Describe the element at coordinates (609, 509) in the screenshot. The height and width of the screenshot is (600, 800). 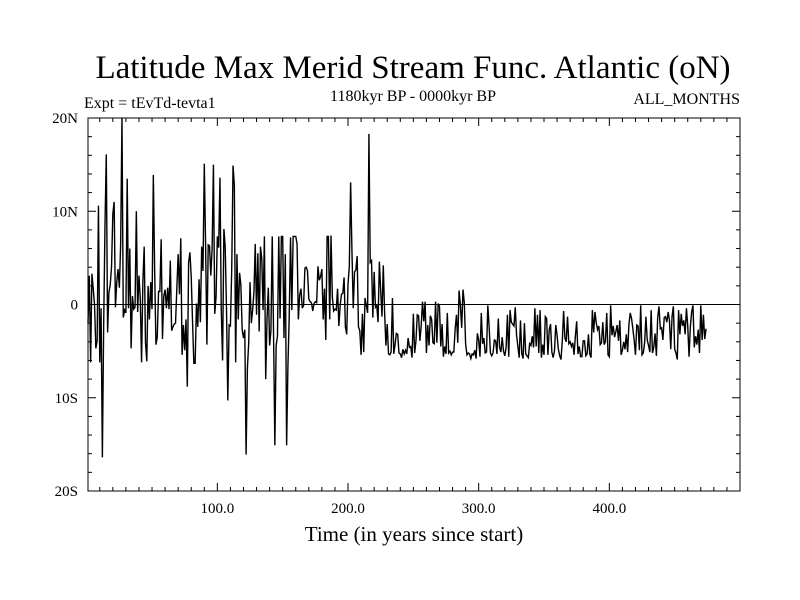
I see `x-tick-label: 400.0` at that location.